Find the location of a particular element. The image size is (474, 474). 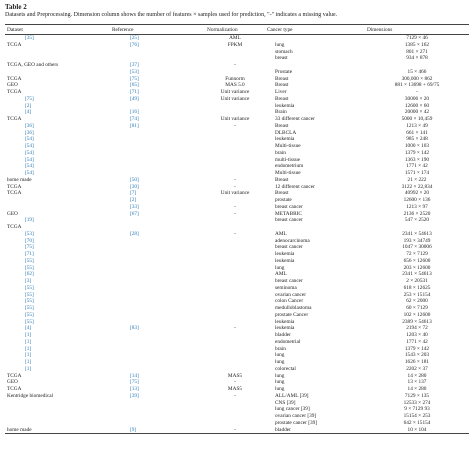

table-cell: 300,000 × 862 is located at coordinates (417, 78).